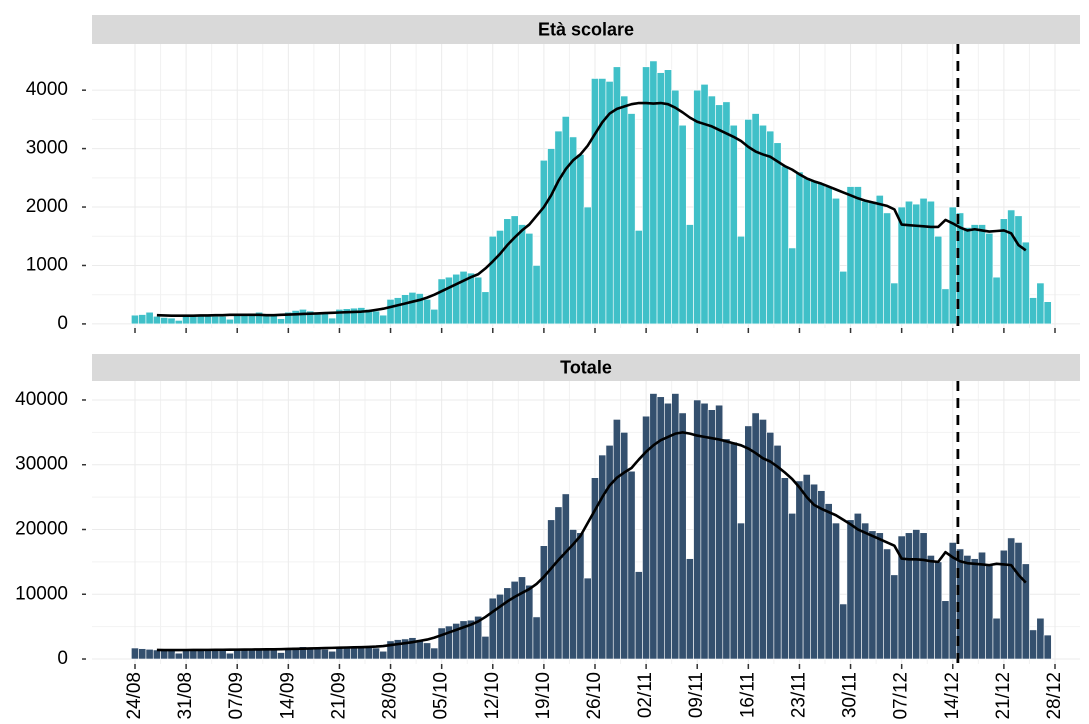 The width and height of the screenshot is (1089, 724). I want to click on y-tick-label: 30000, so click(41, 464).